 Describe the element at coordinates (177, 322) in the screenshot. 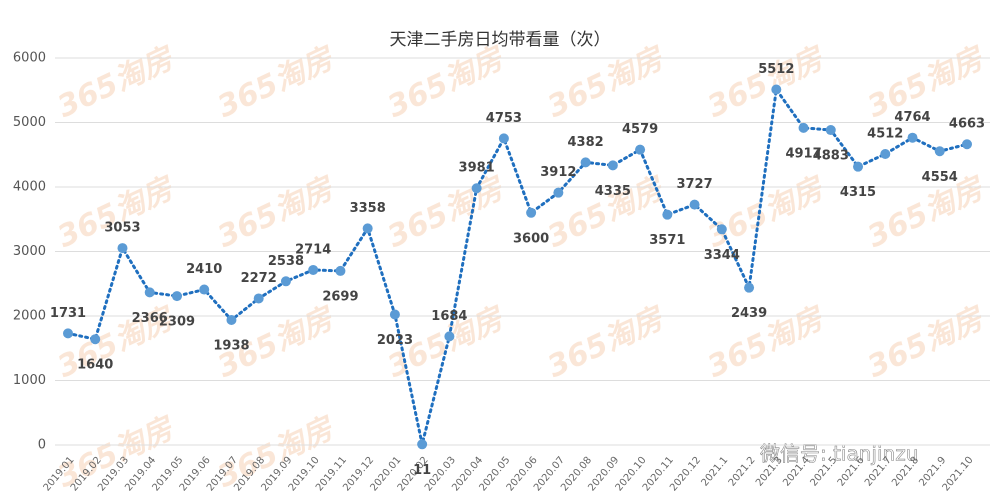

I see `data-label: 2309` at that location.